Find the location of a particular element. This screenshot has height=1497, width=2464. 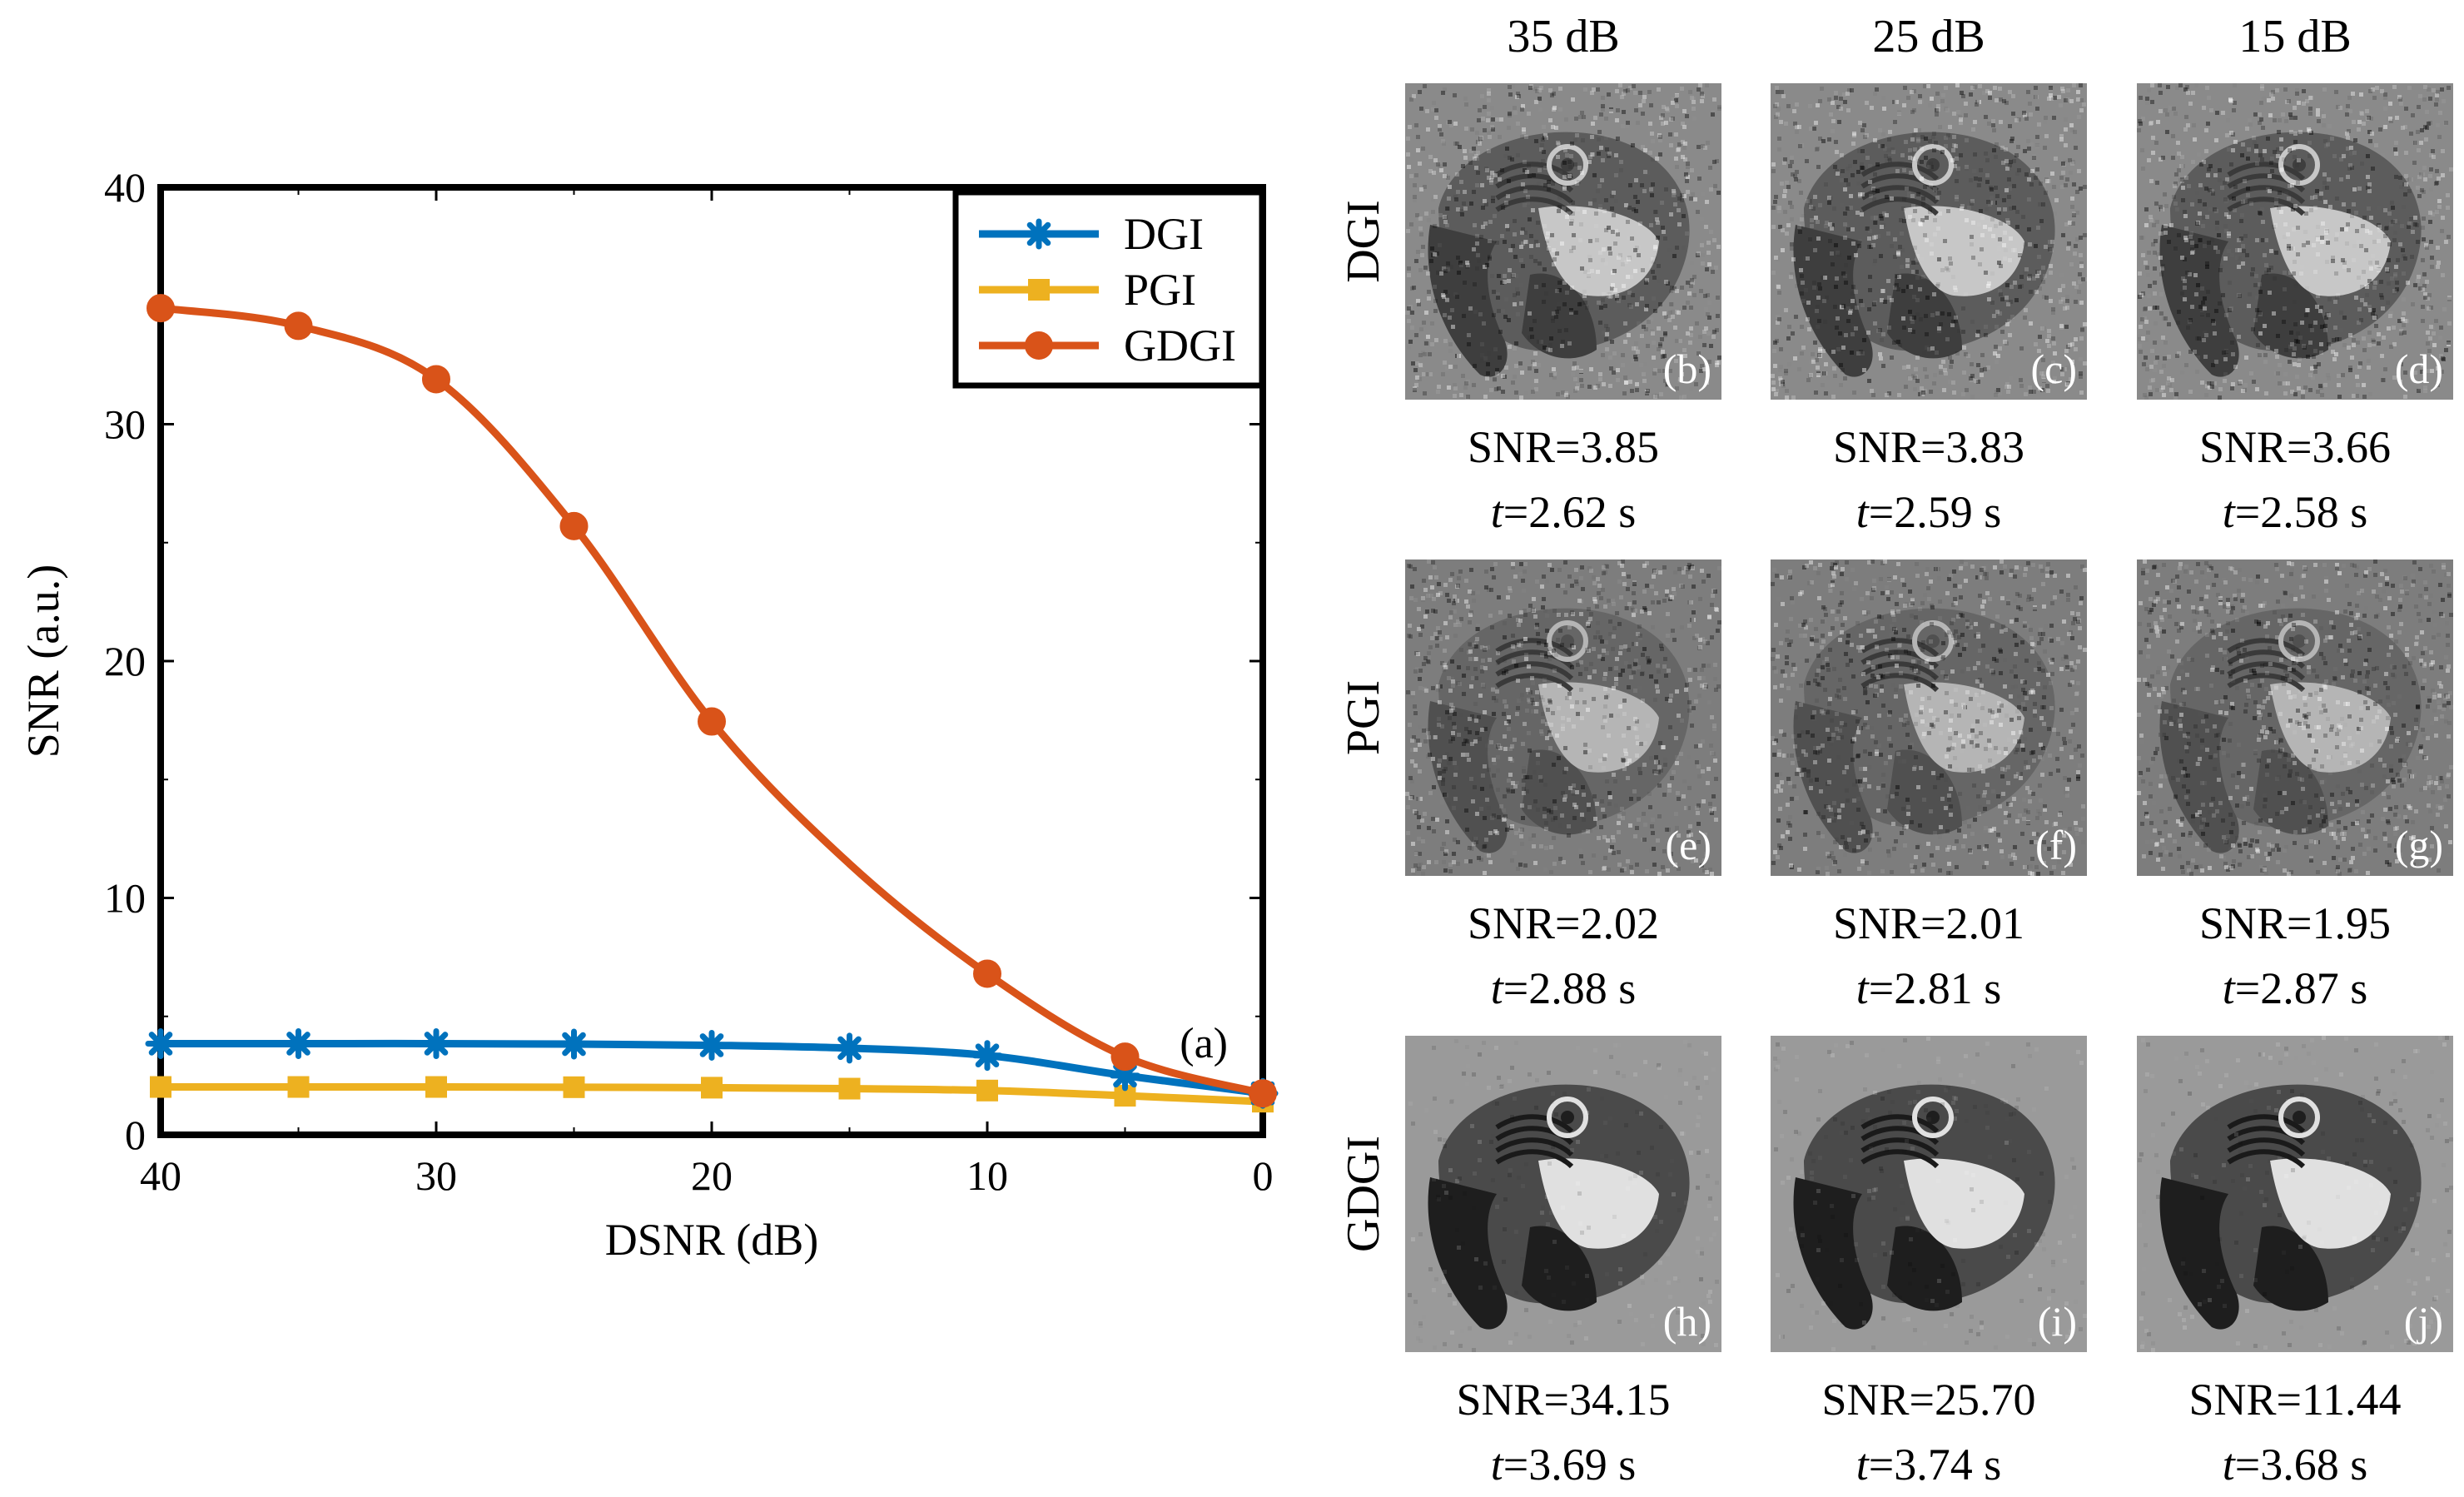

tile-letter: (c) is located at coordinates (2055, 369).